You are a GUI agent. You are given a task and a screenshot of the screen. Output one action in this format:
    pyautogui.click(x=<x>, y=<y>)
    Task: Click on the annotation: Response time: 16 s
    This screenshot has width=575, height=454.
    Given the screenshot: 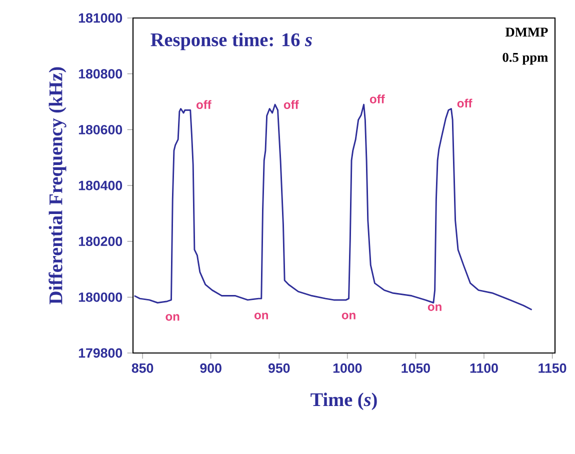 What is the action you would take?
    pyautogui.click(x=231, y=41)
    